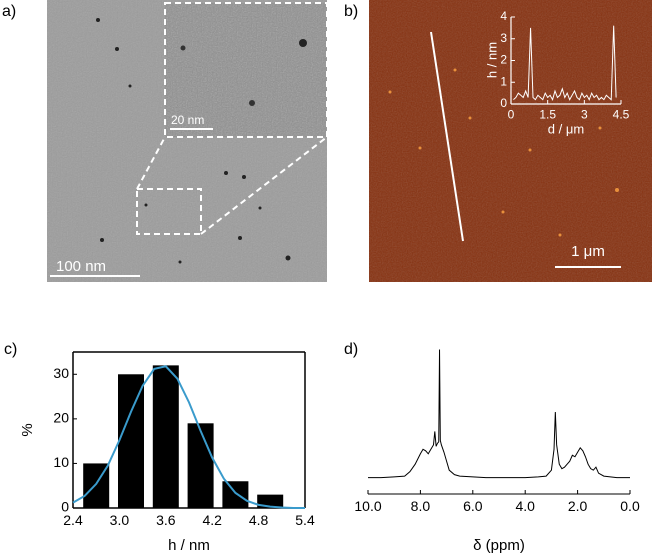  What do you see at coordinates (503, 16) in the screenshot?
I see `y-tick-label: 4` at bounding box center [503, 16].